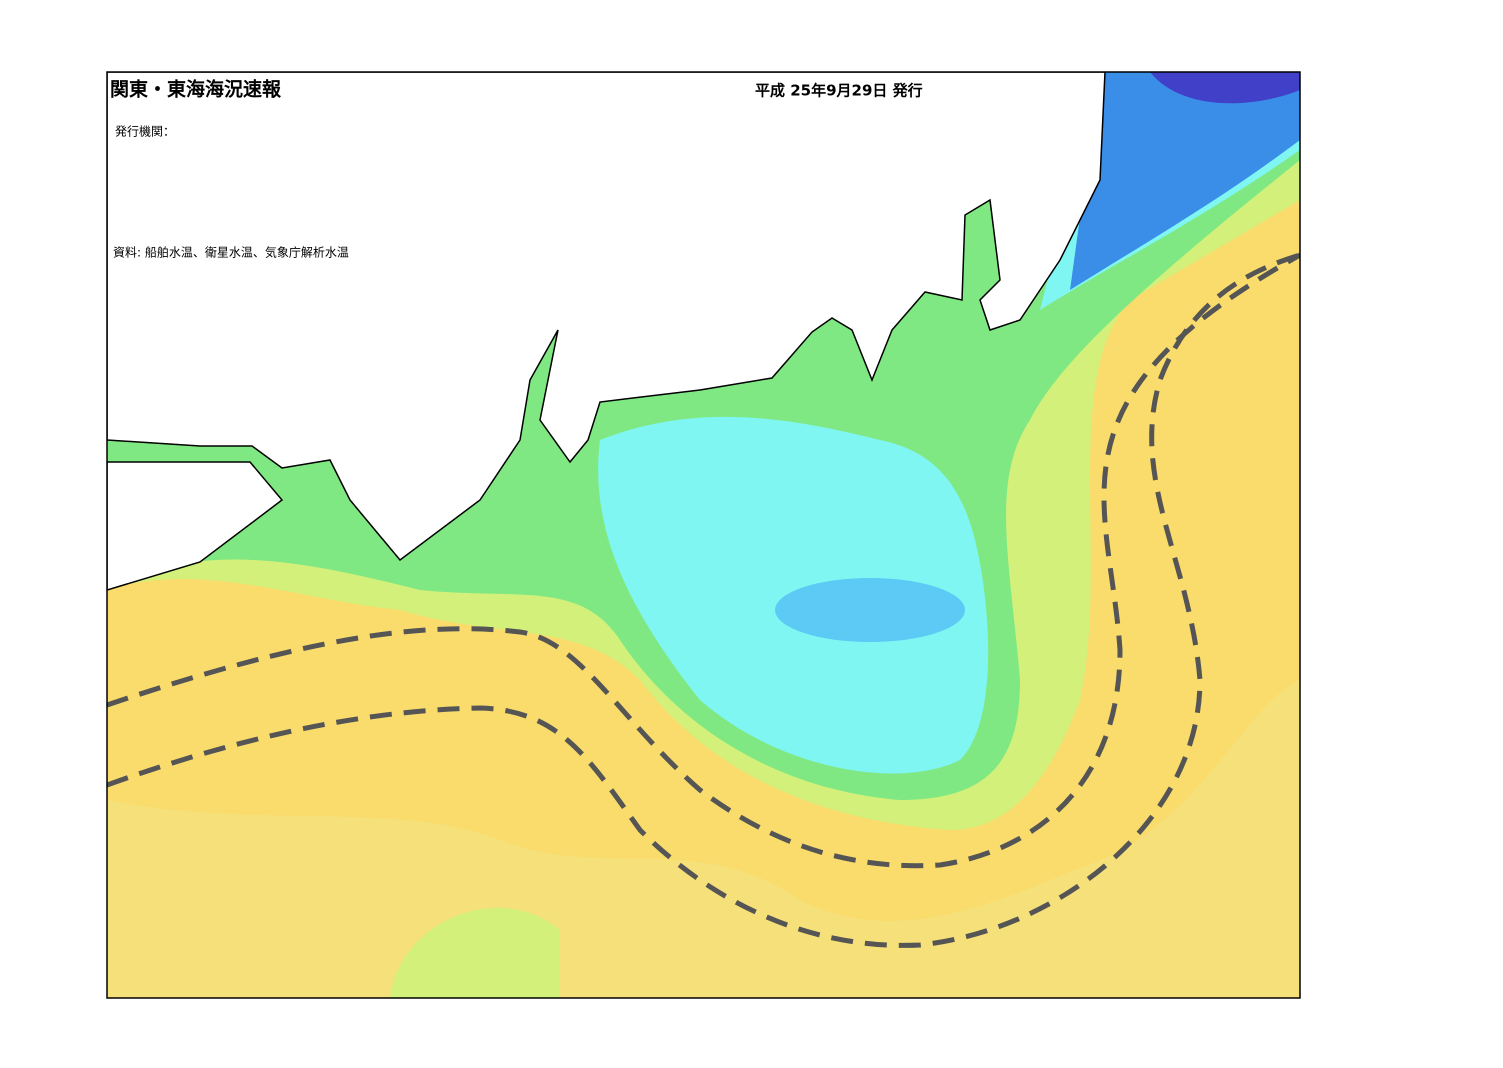 This screenshot has width=1503, height=1068. What do you see at coordinates (231, 252) in the screenshot?
I see `source: 資料: 船舶水温、衛星水温、気象庁解析水温` at bounding box center [231, 252].